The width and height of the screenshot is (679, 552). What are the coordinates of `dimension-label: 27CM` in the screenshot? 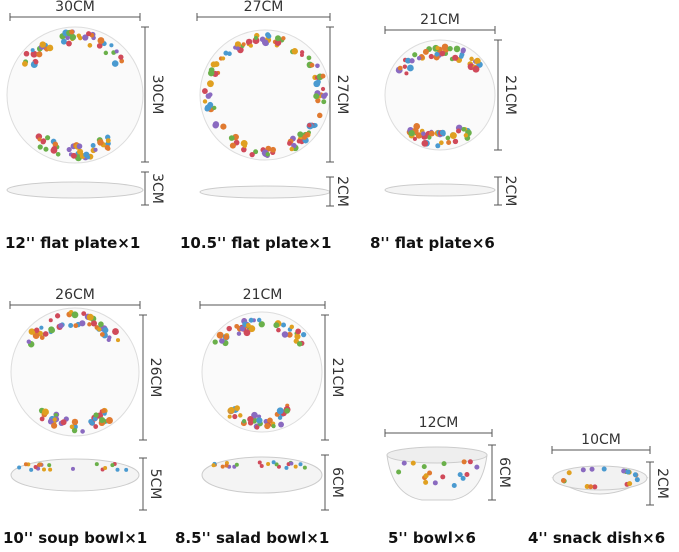 It's located at (342, 95).